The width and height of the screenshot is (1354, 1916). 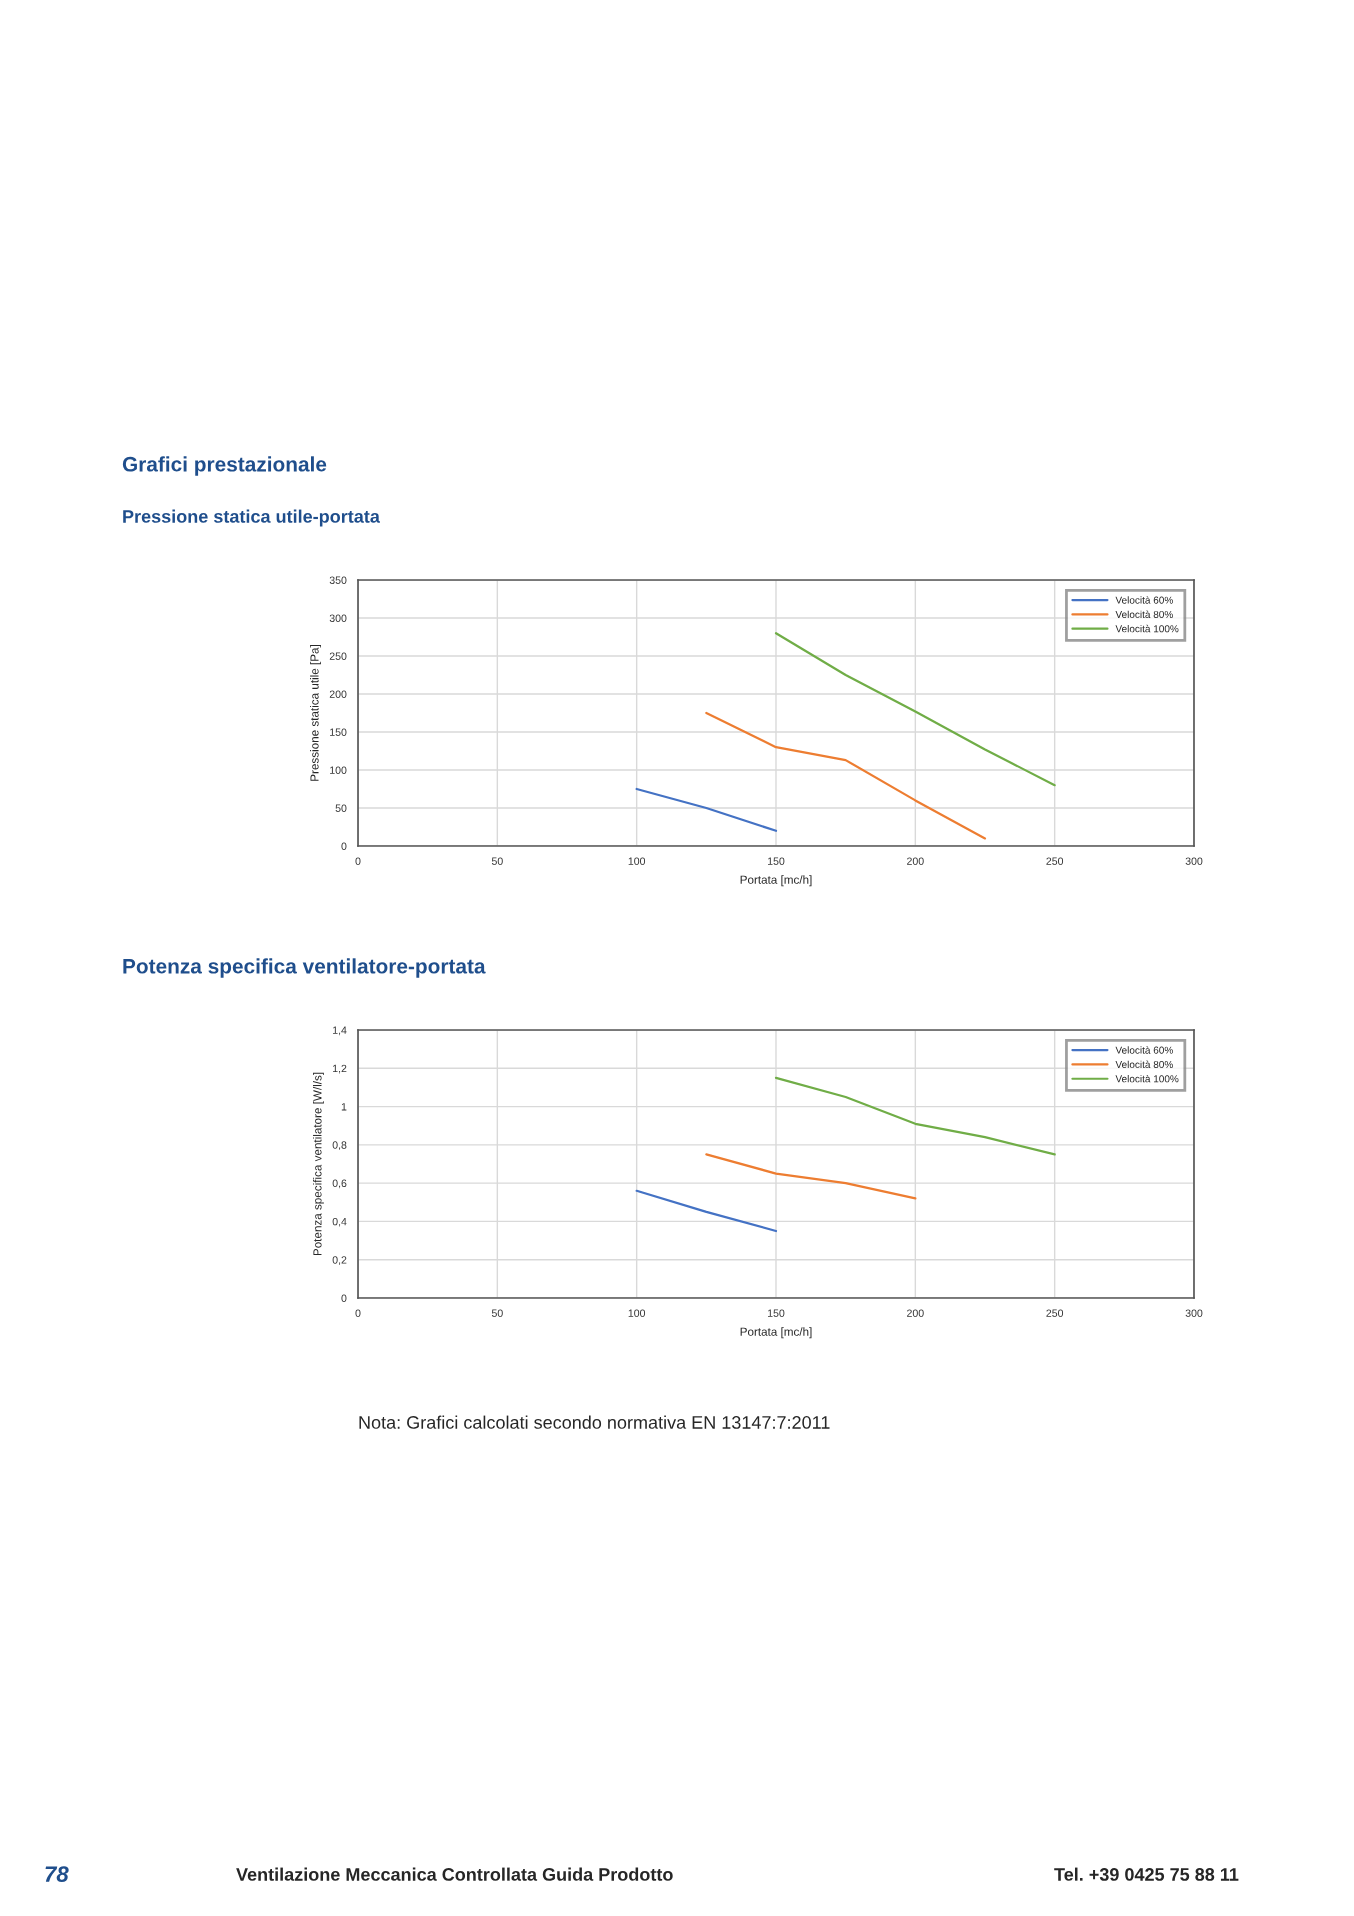 I want to click on text: Ventilazione Meccanica Controllata Guida Prodotto, so click(x=454, y=1874).